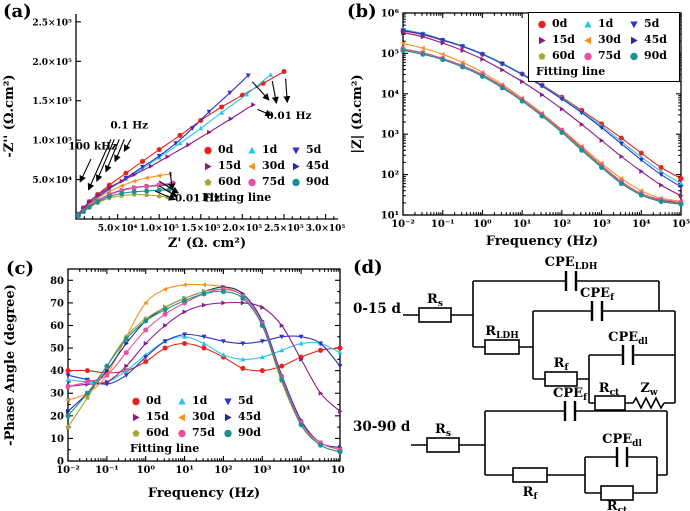 This screenshot has width=690, height=511. Describe the element at coordinates (296, 182) in the screenshot. I see `legend-marker-90d-icon` at that location.